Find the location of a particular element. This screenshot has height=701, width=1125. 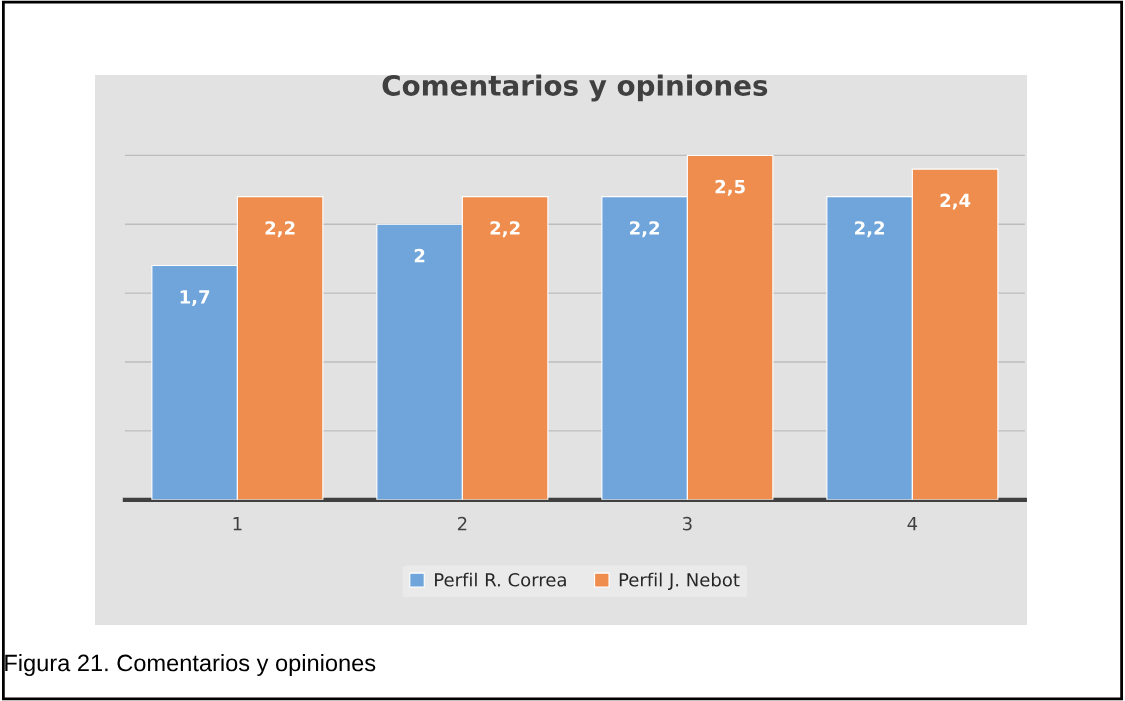

text: Figura 21. Comentarios y opiniones is located at coordinates (190, 665).